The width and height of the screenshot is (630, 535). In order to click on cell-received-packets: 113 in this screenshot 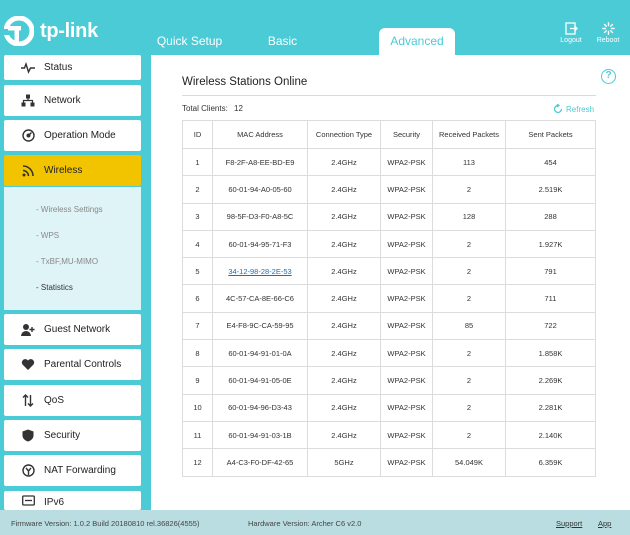, I will do `click(469, 162)`.